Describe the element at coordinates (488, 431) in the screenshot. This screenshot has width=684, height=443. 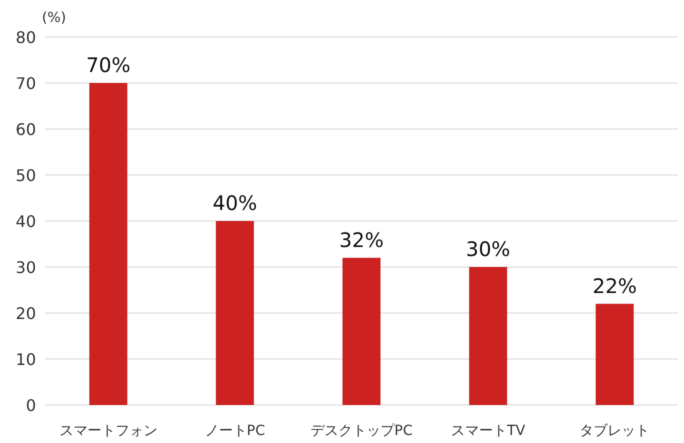
I see `x-tick-label: スマートTV` at that location.